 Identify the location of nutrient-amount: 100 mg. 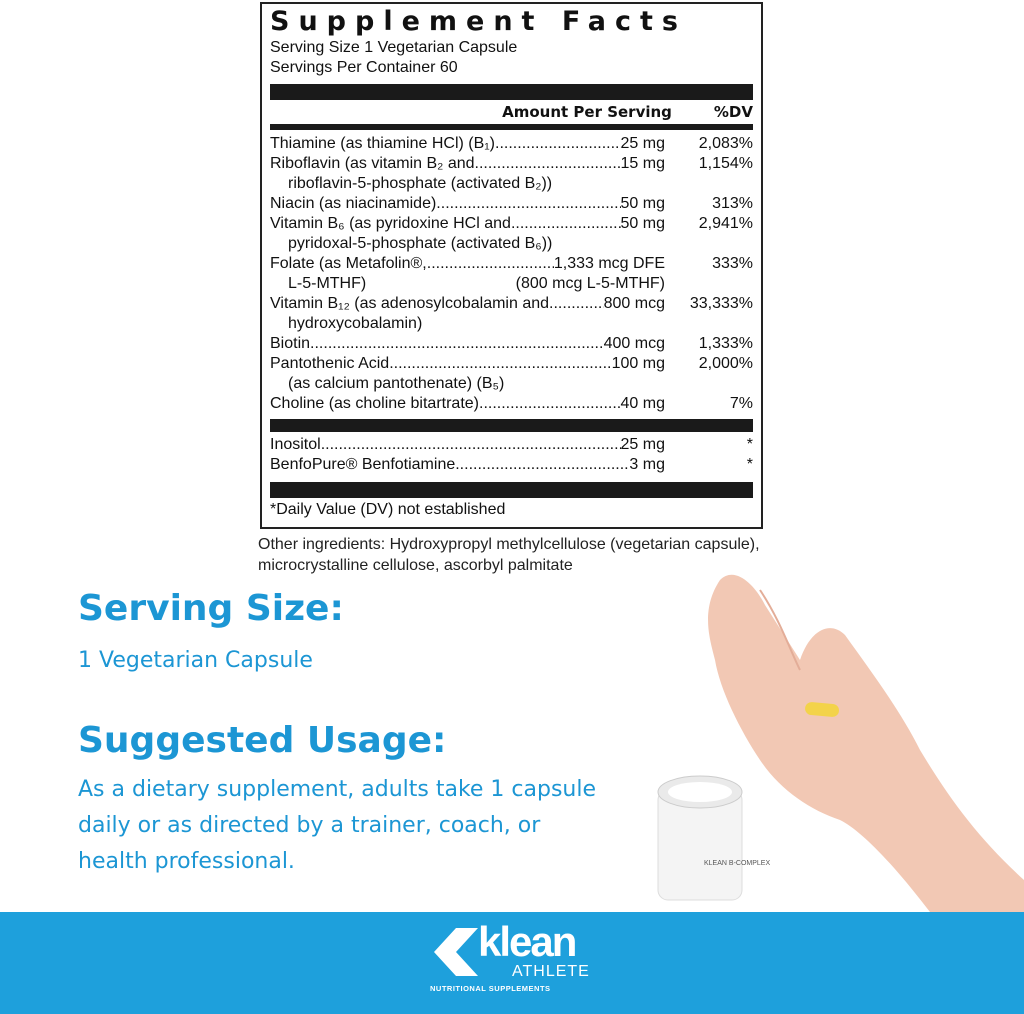
(638, 363).